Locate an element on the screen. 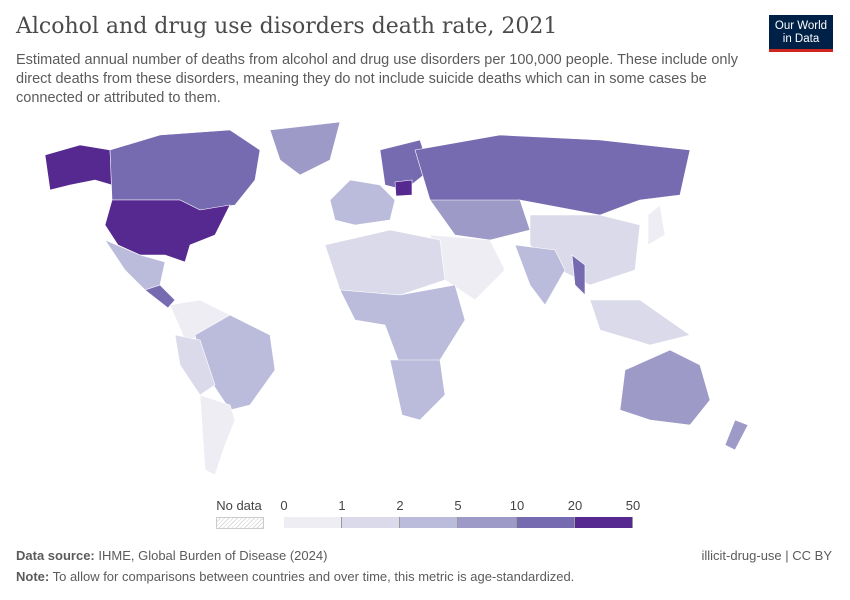 The width and height of the screenshot is (850, 600). legend-tick: 5 is located at coordinates (458, 505).